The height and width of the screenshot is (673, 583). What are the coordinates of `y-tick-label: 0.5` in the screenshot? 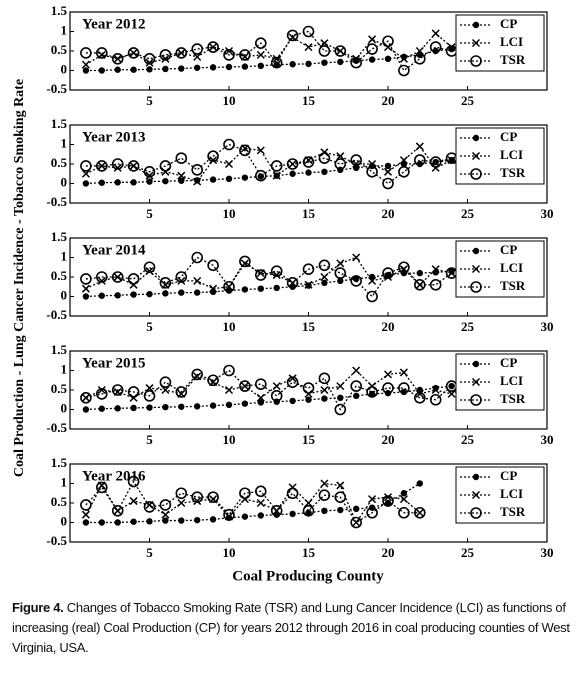 It's located at (59, 388).